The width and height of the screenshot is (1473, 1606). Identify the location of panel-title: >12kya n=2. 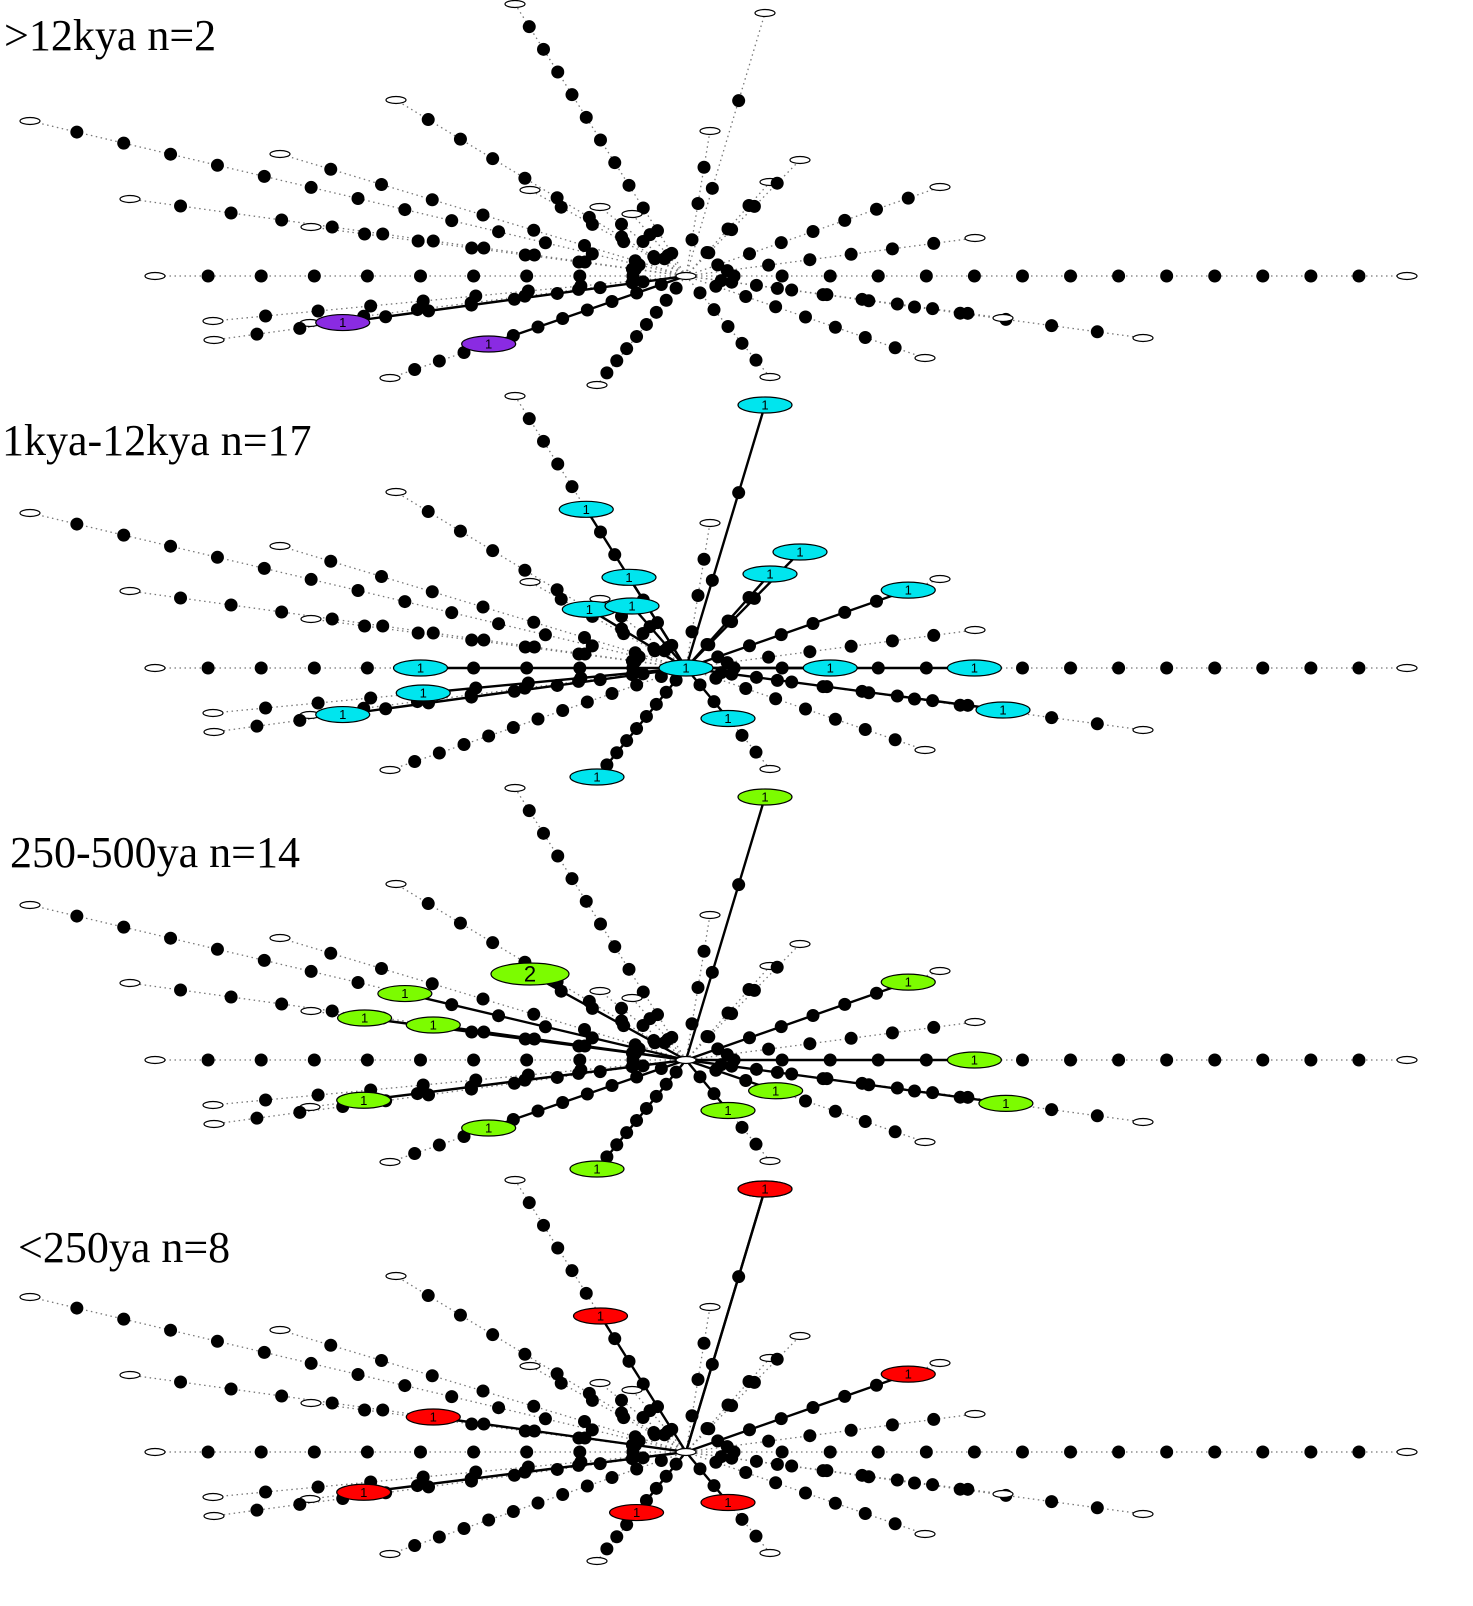
(110, 35).